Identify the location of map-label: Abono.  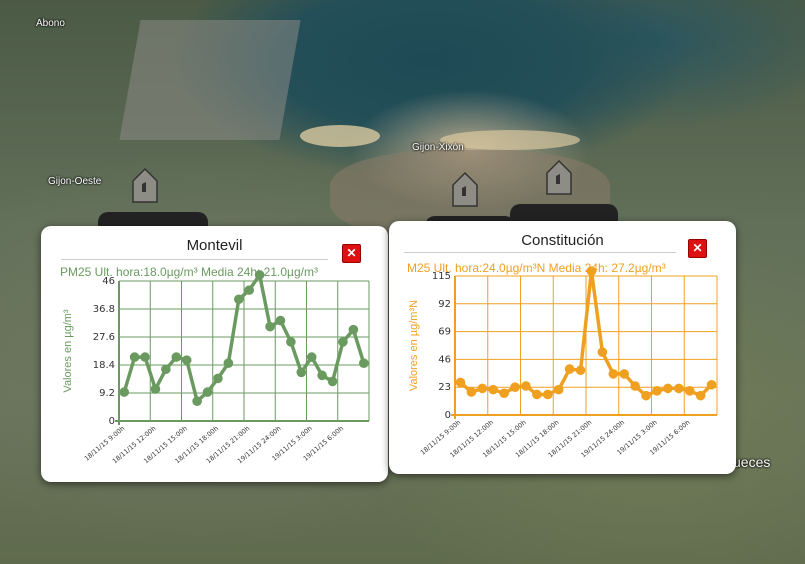
(50, 23).